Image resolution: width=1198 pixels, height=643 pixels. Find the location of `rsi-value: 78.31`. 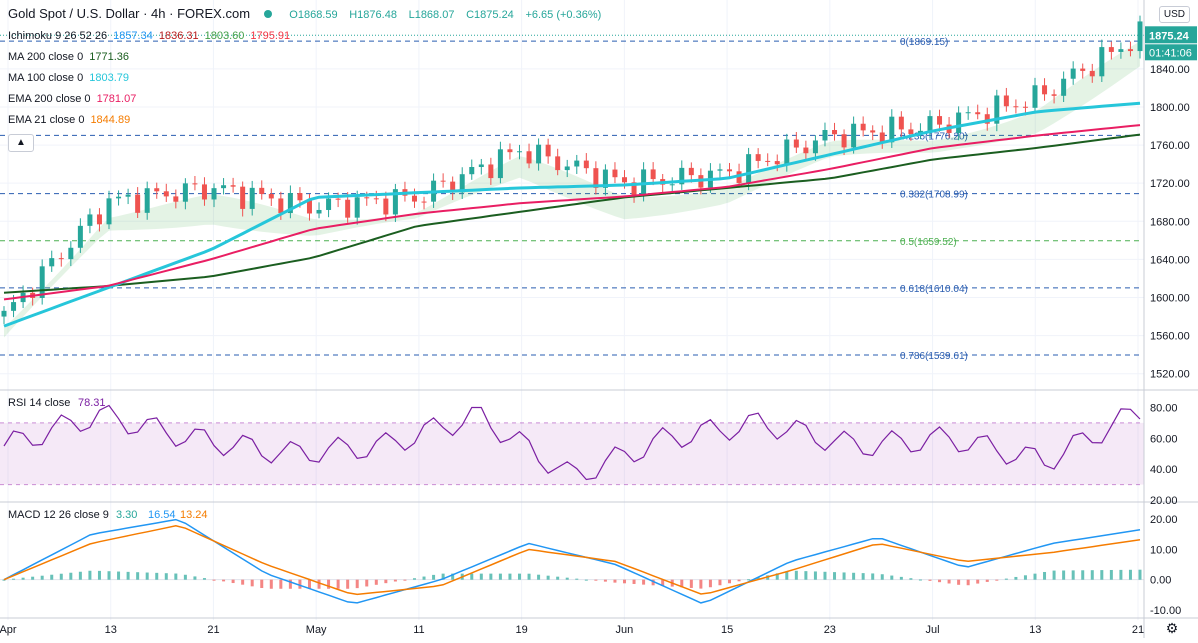

rsi-value: 78.31 is located at coordinates (92, 403).